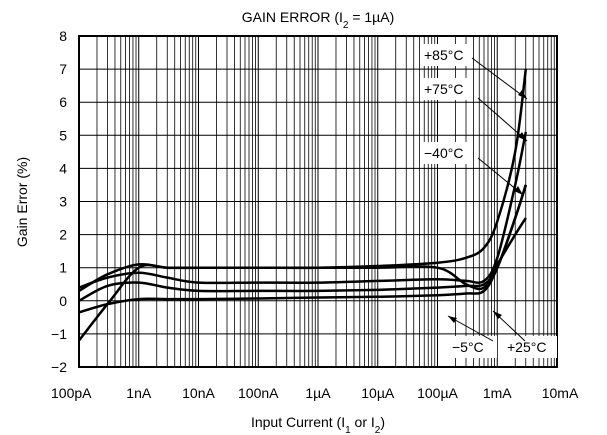  Describe the element at coordinates (63, 235) in the screenshot. I see `y-tick-label: 2` at that location.